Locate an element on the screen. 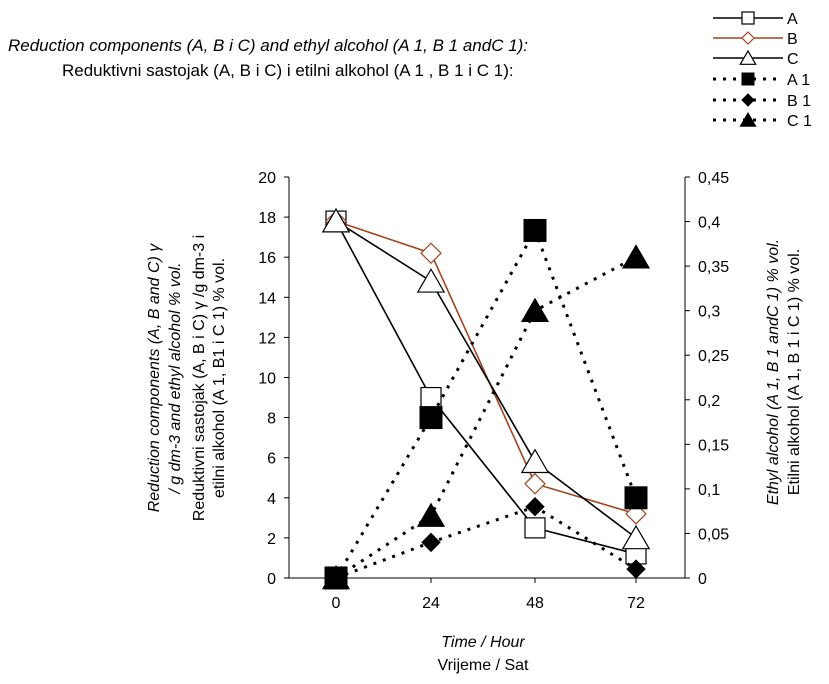  y-left-tick-label: 8 is located at coordinates (271, 419).